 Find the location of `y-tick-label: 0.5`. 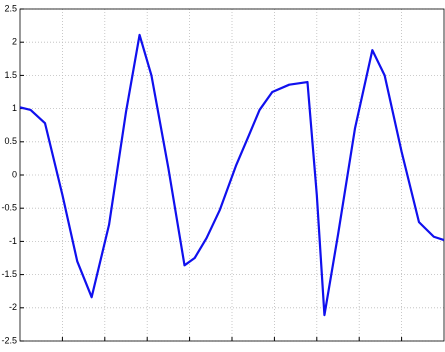

y-tick-label: 0.5 is located at coordinates (10, 141).